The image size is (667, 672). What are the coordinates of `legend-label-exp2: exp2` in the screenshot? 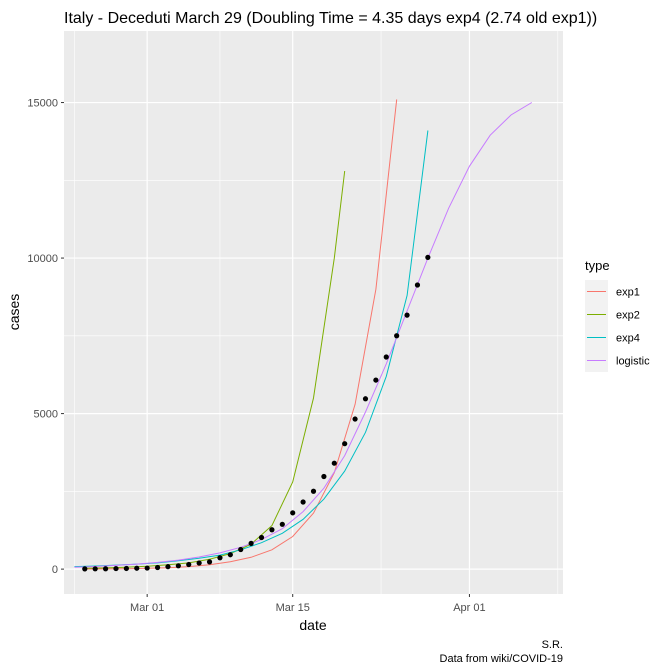 It's located at (628, 316).